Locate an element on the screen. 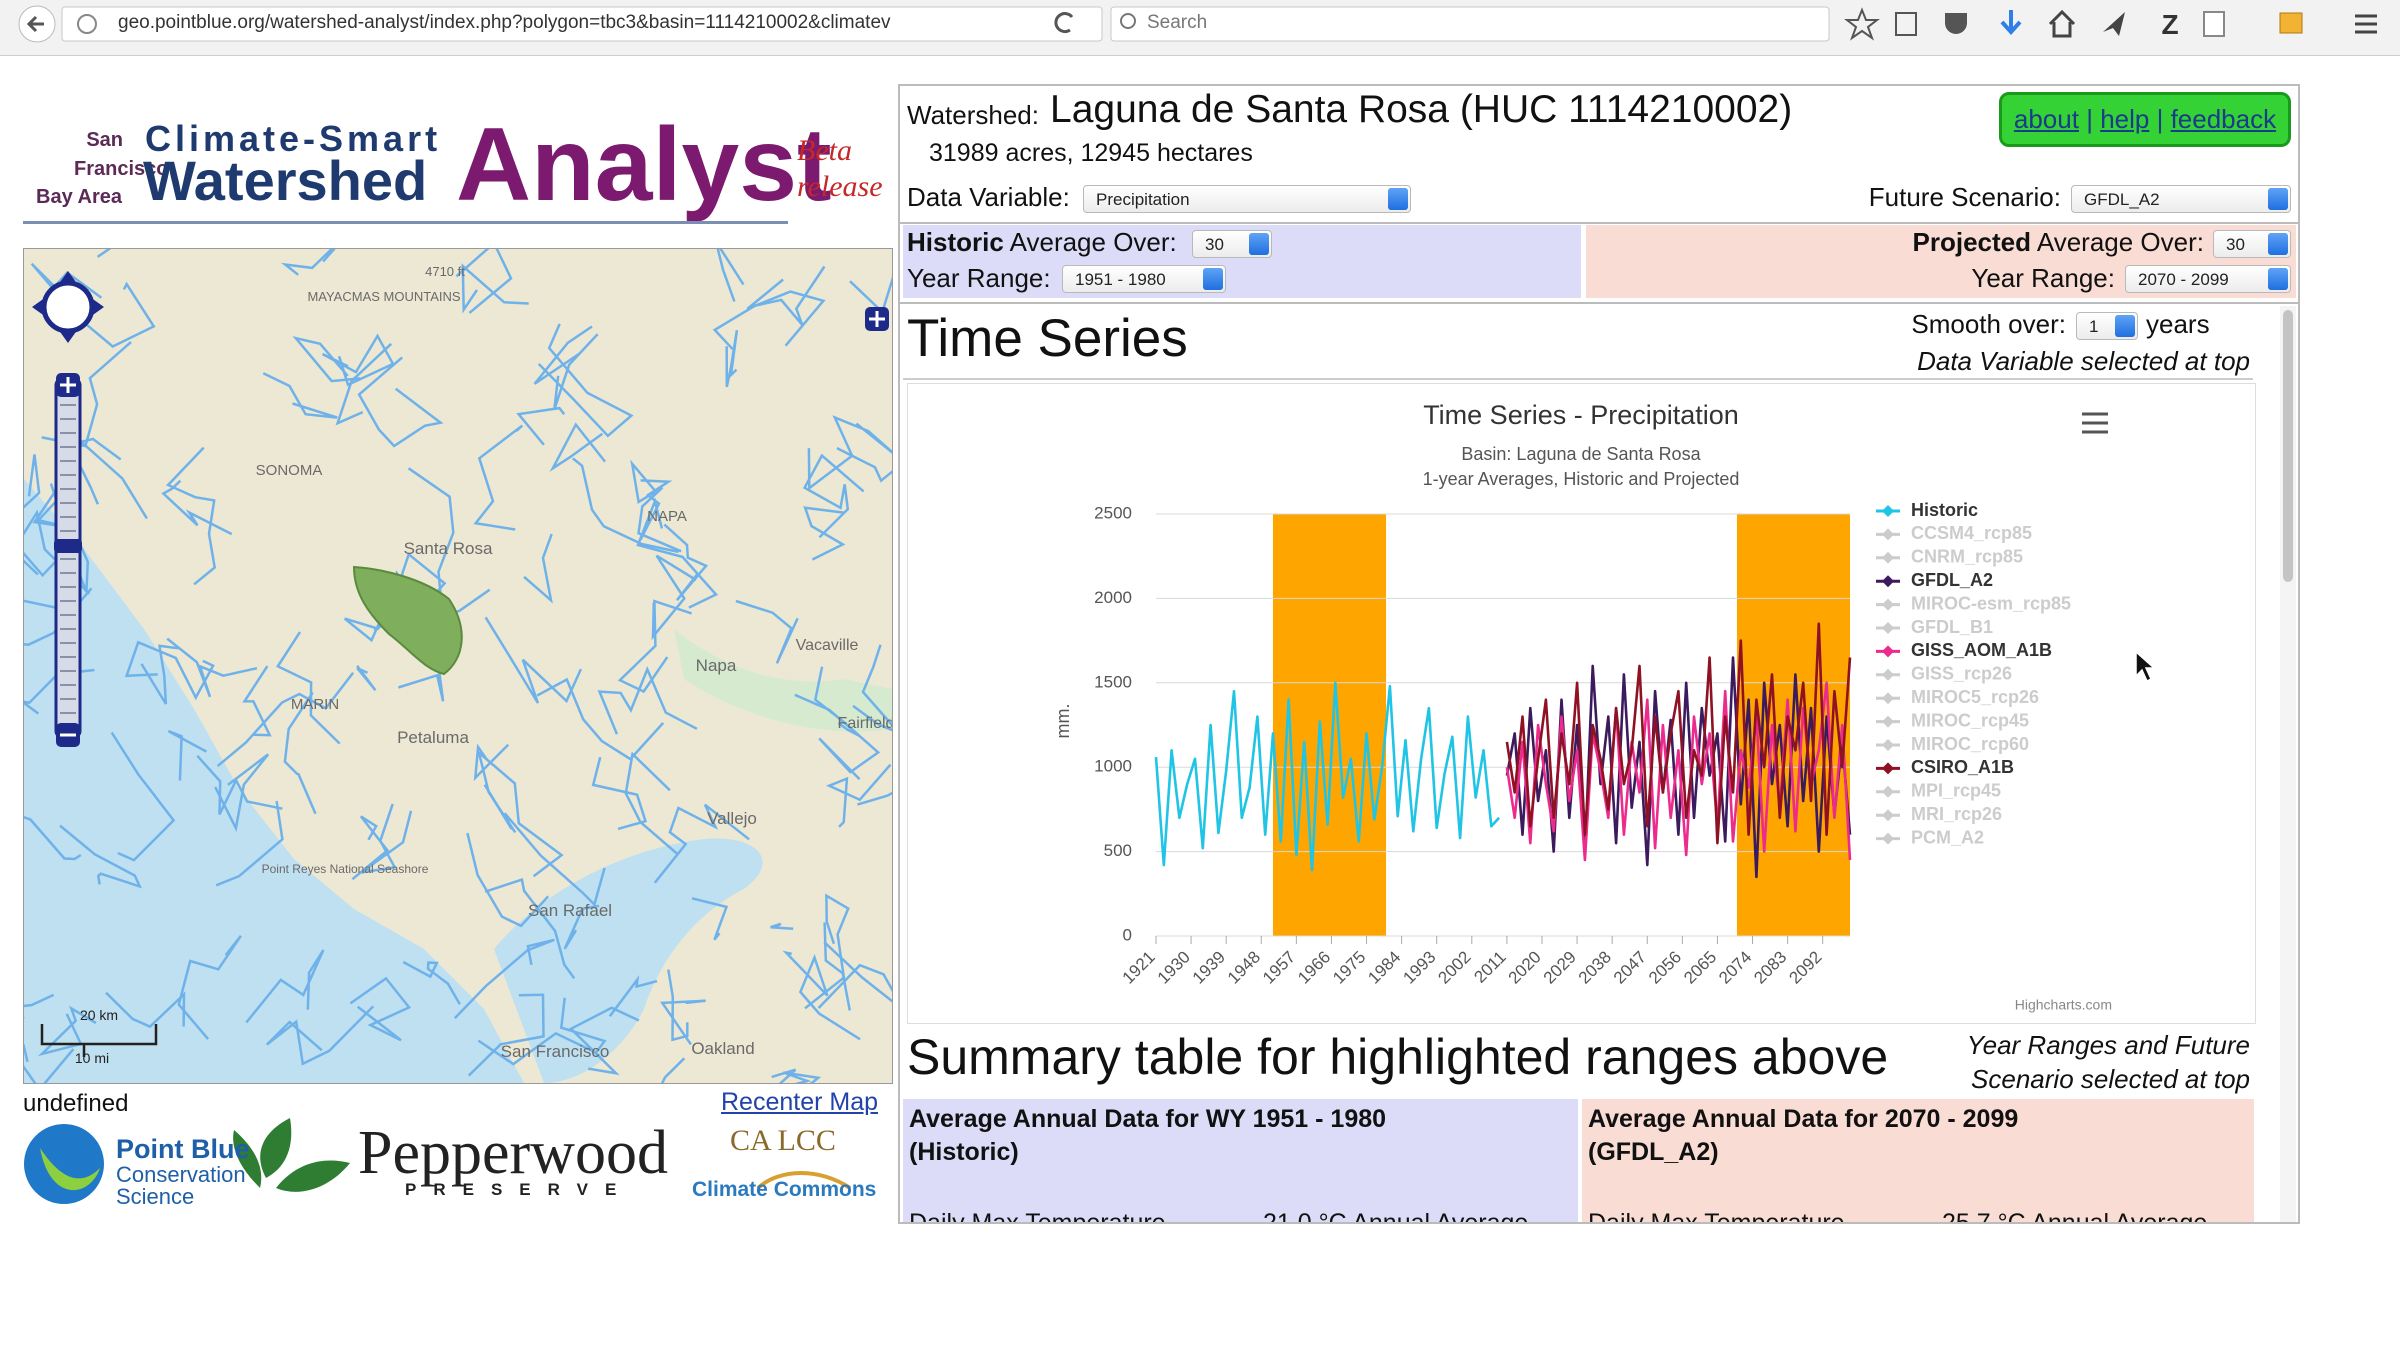 This screenshot has width=2400, height=1350. x-tick-label: 1993 is located at coordinates (1419, 967).